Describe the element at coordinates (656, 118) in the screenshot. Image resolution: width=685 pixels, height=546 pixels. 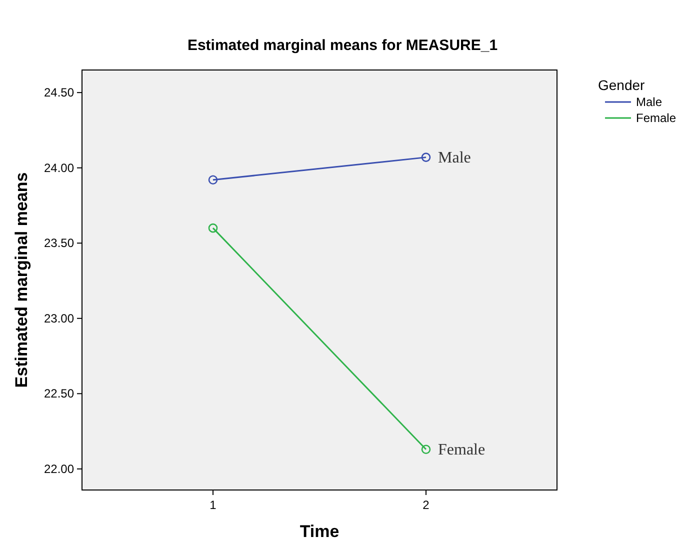
I see `legend-label: Female` at that location.